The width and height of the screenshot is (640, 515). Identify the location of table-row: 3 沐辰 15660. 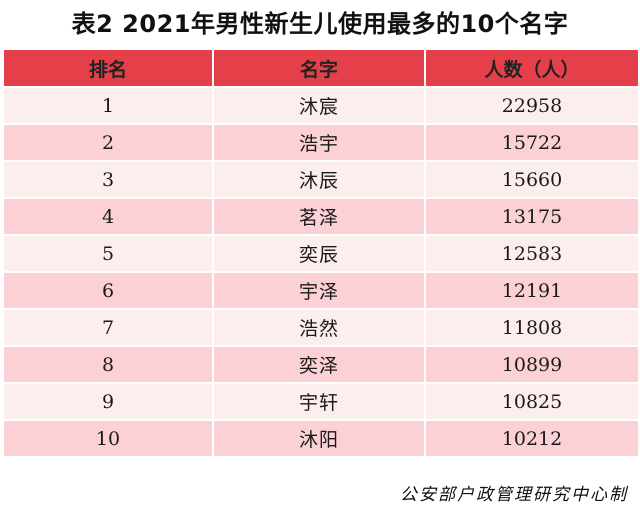
(321, 179).